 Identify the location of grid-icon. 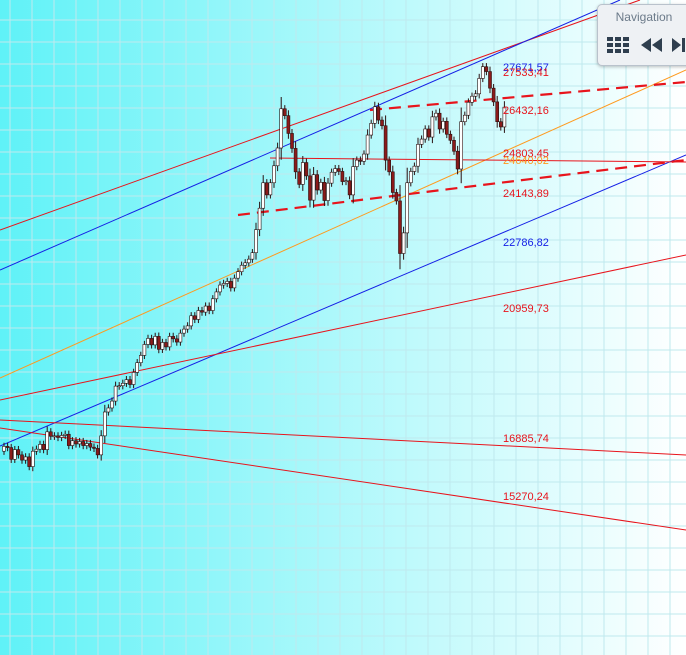
(619, 45).